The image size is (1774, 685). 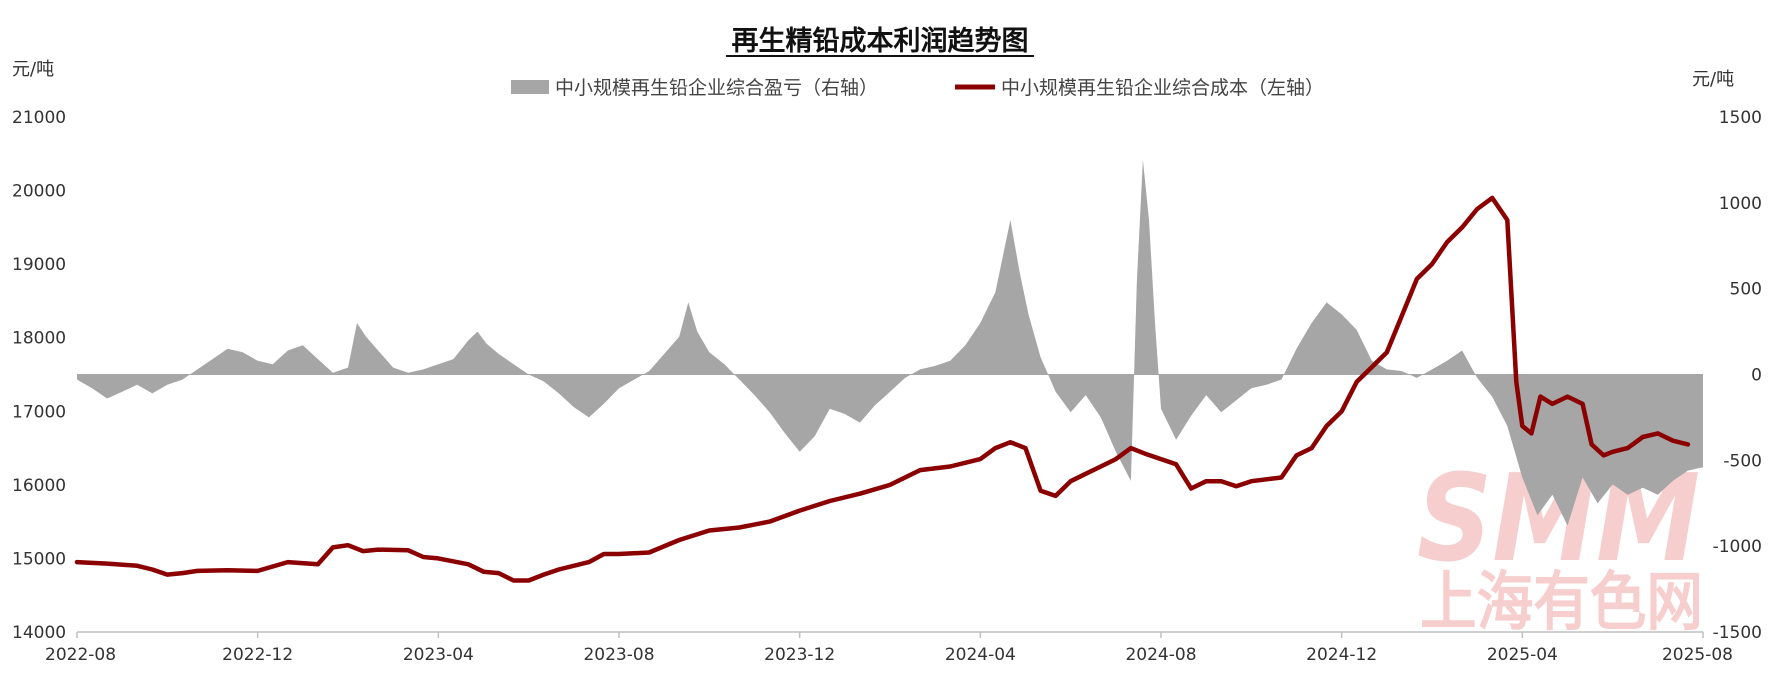 I want to click on left-tick-label: 15000, so click(x=39, y=559).